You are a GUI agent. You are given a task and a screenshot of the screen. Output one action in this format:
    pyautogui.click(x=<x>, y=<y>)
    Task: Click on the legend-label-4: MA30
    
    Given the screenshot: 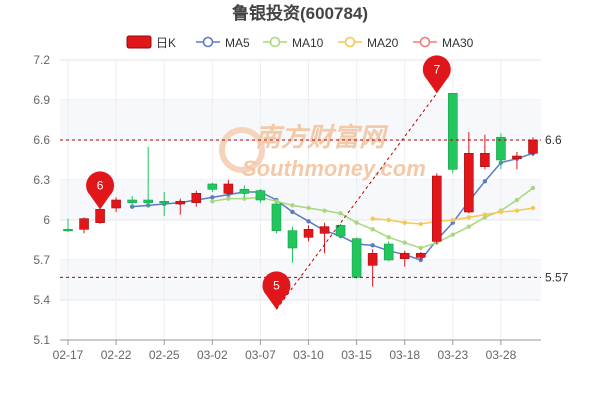 What is the action you would take?
    pyautogui.click(x=458, y=43)
    